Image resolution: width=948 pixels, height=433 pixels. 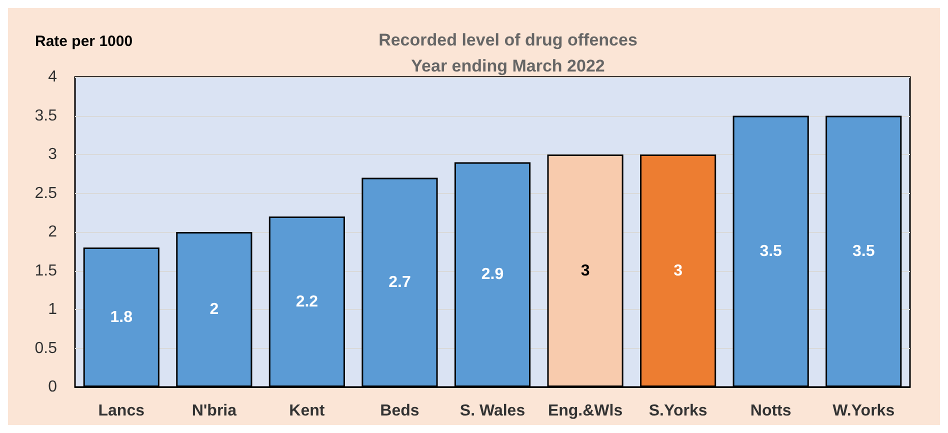 I want to click on chart-title: Recorded level of drug offences Year ending March 2022, so click(x=508, y=53).